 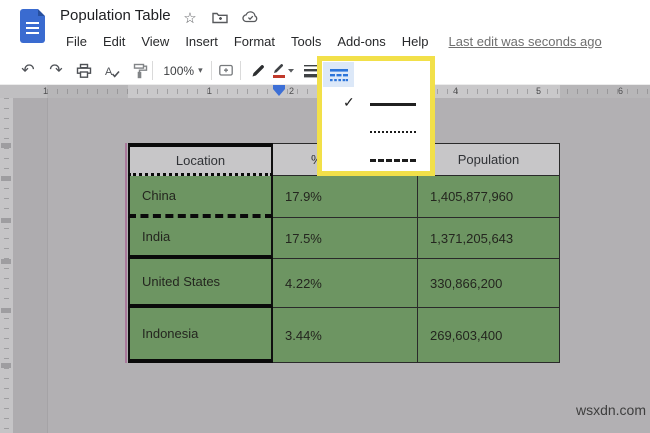 I want to click on ruler-number: 6, so click(x=621, y=91).